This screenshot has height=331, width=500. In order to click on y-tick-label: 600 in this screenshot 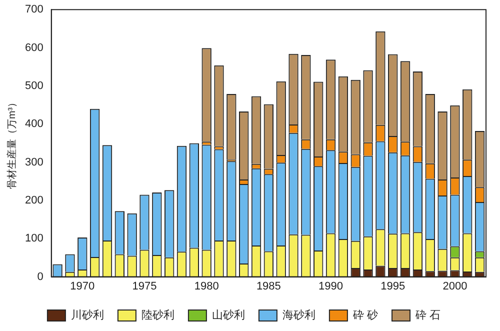, I will do `click(34, 48)`.